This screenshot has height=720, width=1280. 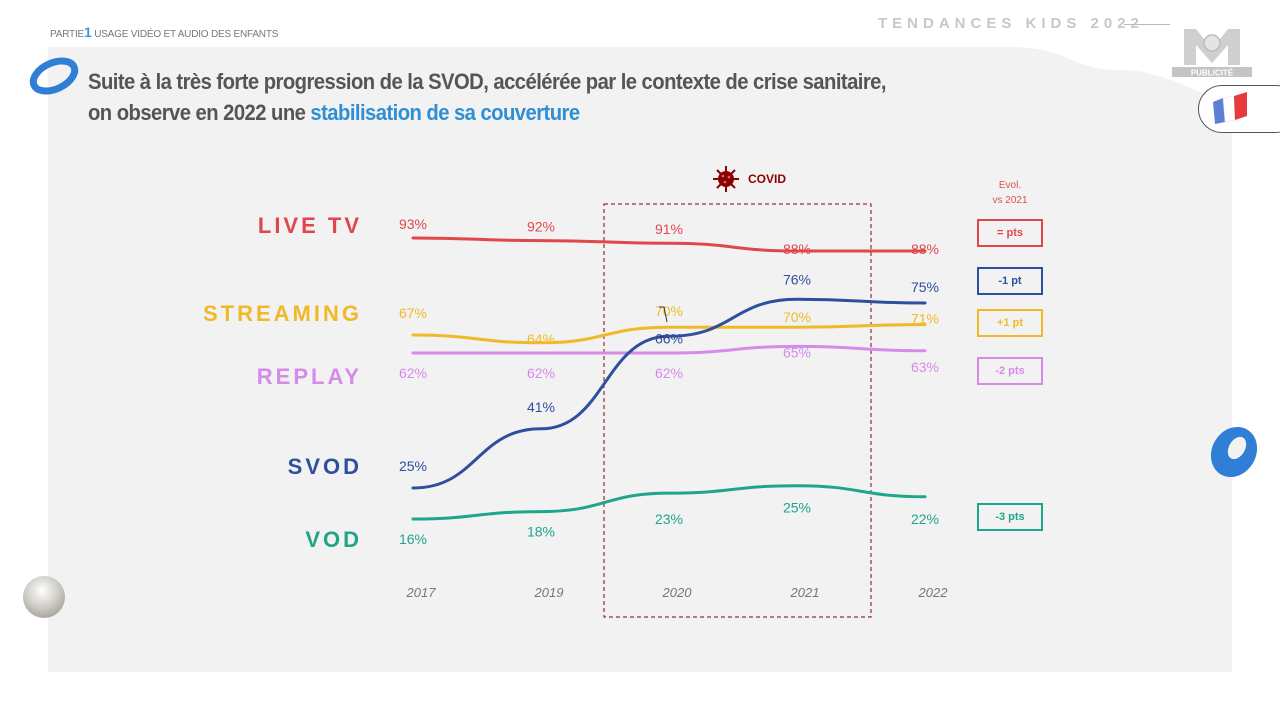 I want to click on data-label-svod: 66%, so click(x=669, y=338).